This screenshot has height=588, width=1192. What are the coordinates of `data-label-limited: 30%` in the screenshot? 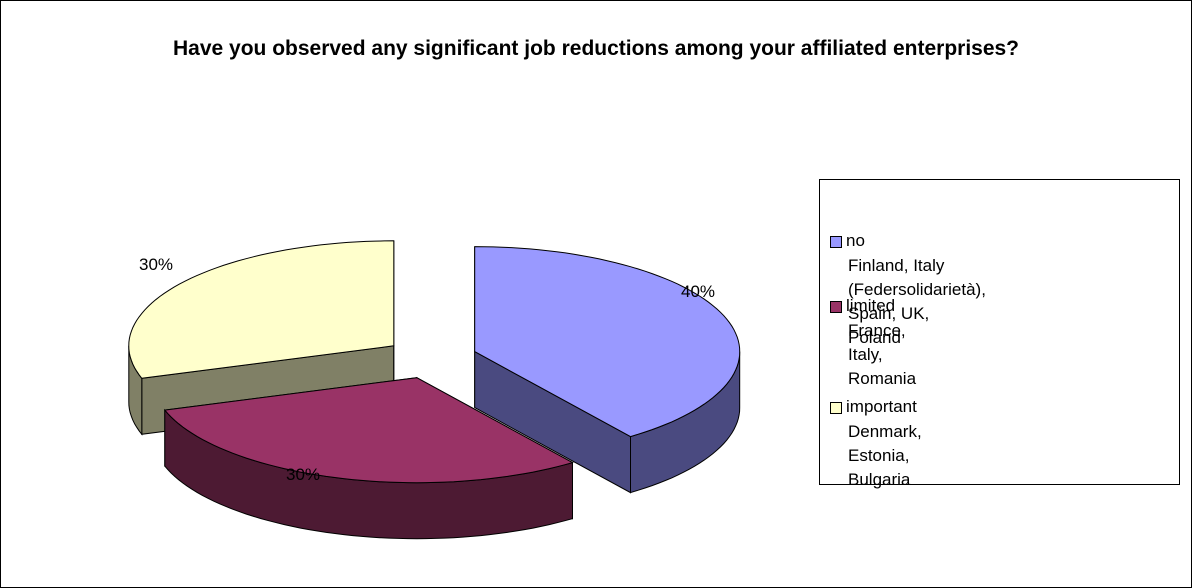 It's located at (303, 474).